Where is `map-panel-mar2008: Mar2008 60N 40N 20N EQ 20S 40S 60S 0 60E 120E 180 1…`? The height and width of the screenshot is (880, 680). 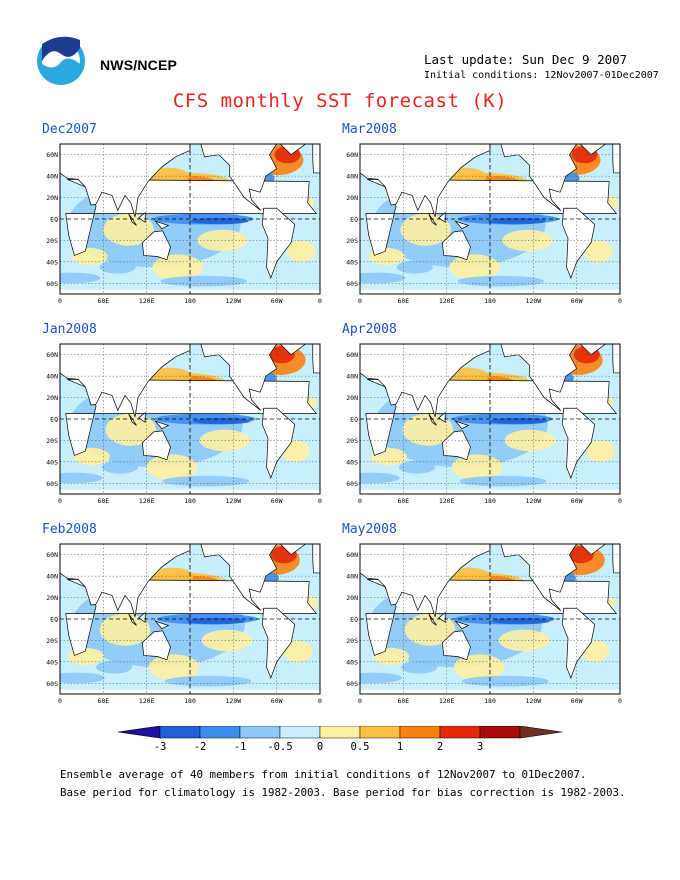
map-panel-mar2008: Mar2008 60N 40N 20N EQ 20S 40S 60S 0 60E 120E 180 1… is located at coordinates (481, 219).